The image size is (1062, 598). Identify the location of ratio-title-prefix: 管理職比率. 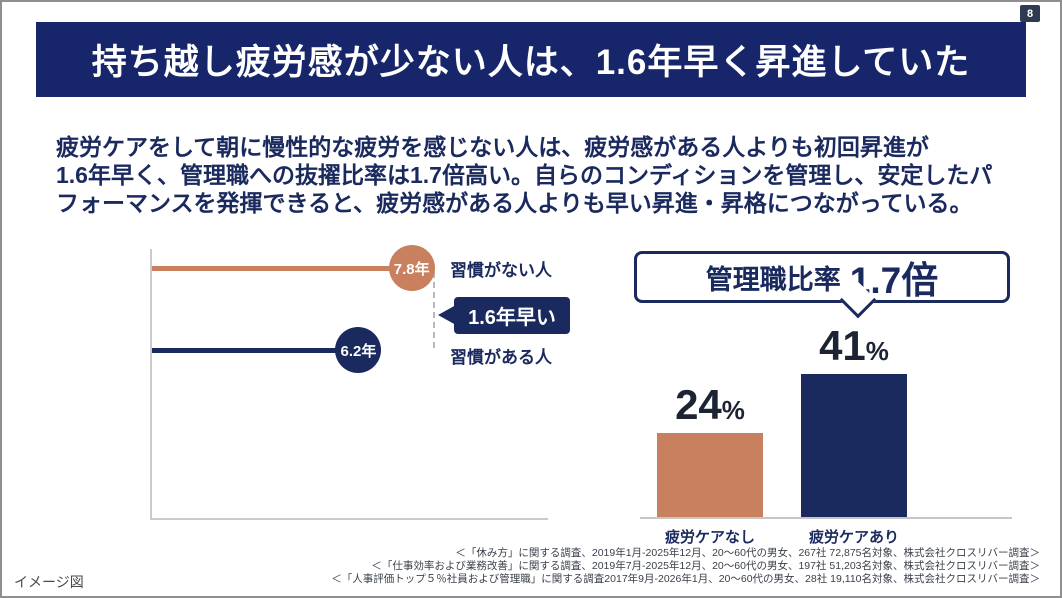
(773, 279).